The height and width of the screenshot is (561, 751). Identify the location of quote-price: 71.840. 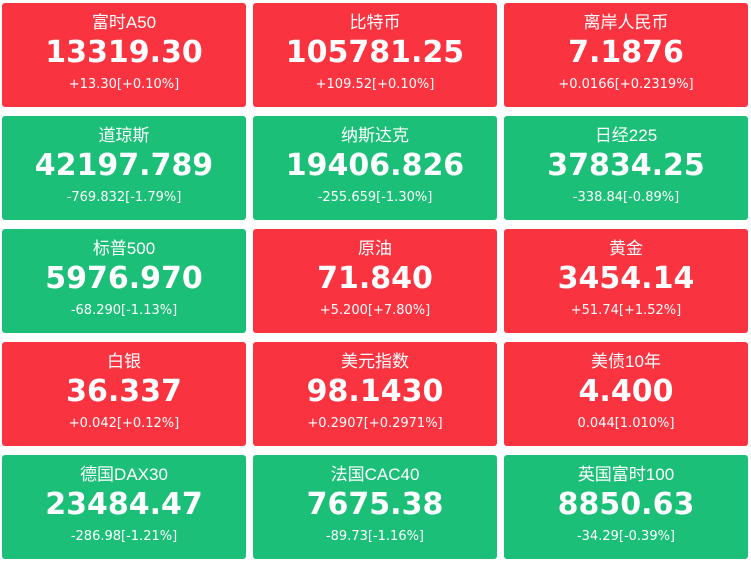
(375, 278).